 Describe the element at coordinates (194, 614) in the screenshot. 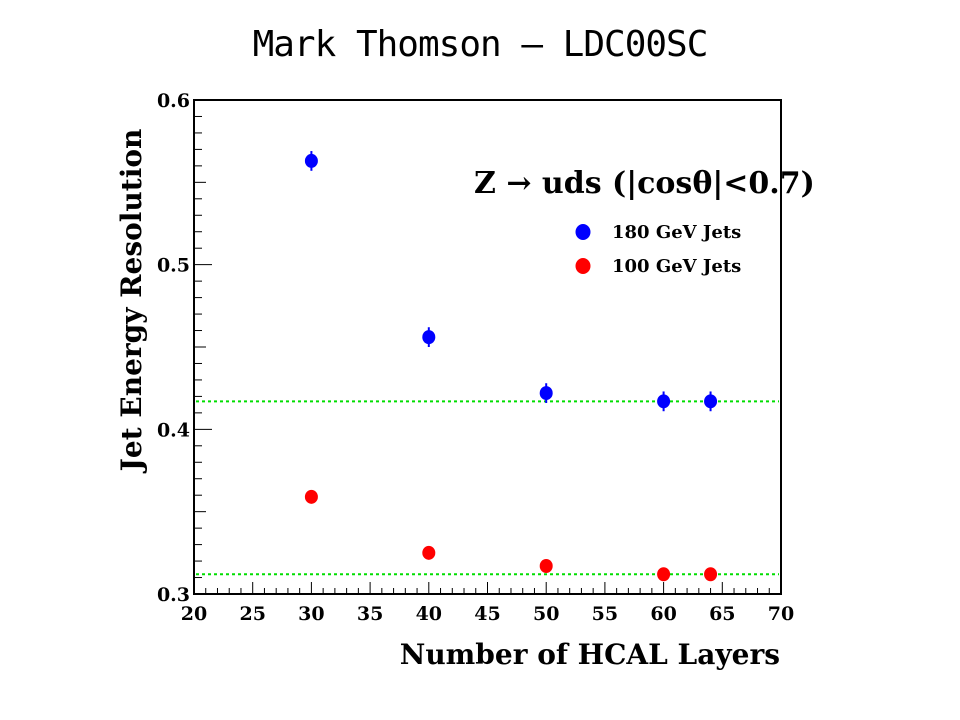

I see `x-tick-label: 20` at that location.